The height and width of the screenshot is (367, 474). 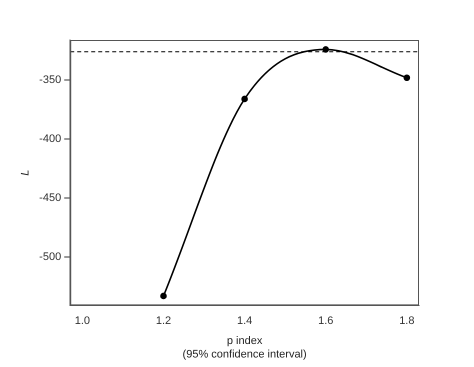 I want to click on y-tick-label: -350, so click(x=50, y=80).